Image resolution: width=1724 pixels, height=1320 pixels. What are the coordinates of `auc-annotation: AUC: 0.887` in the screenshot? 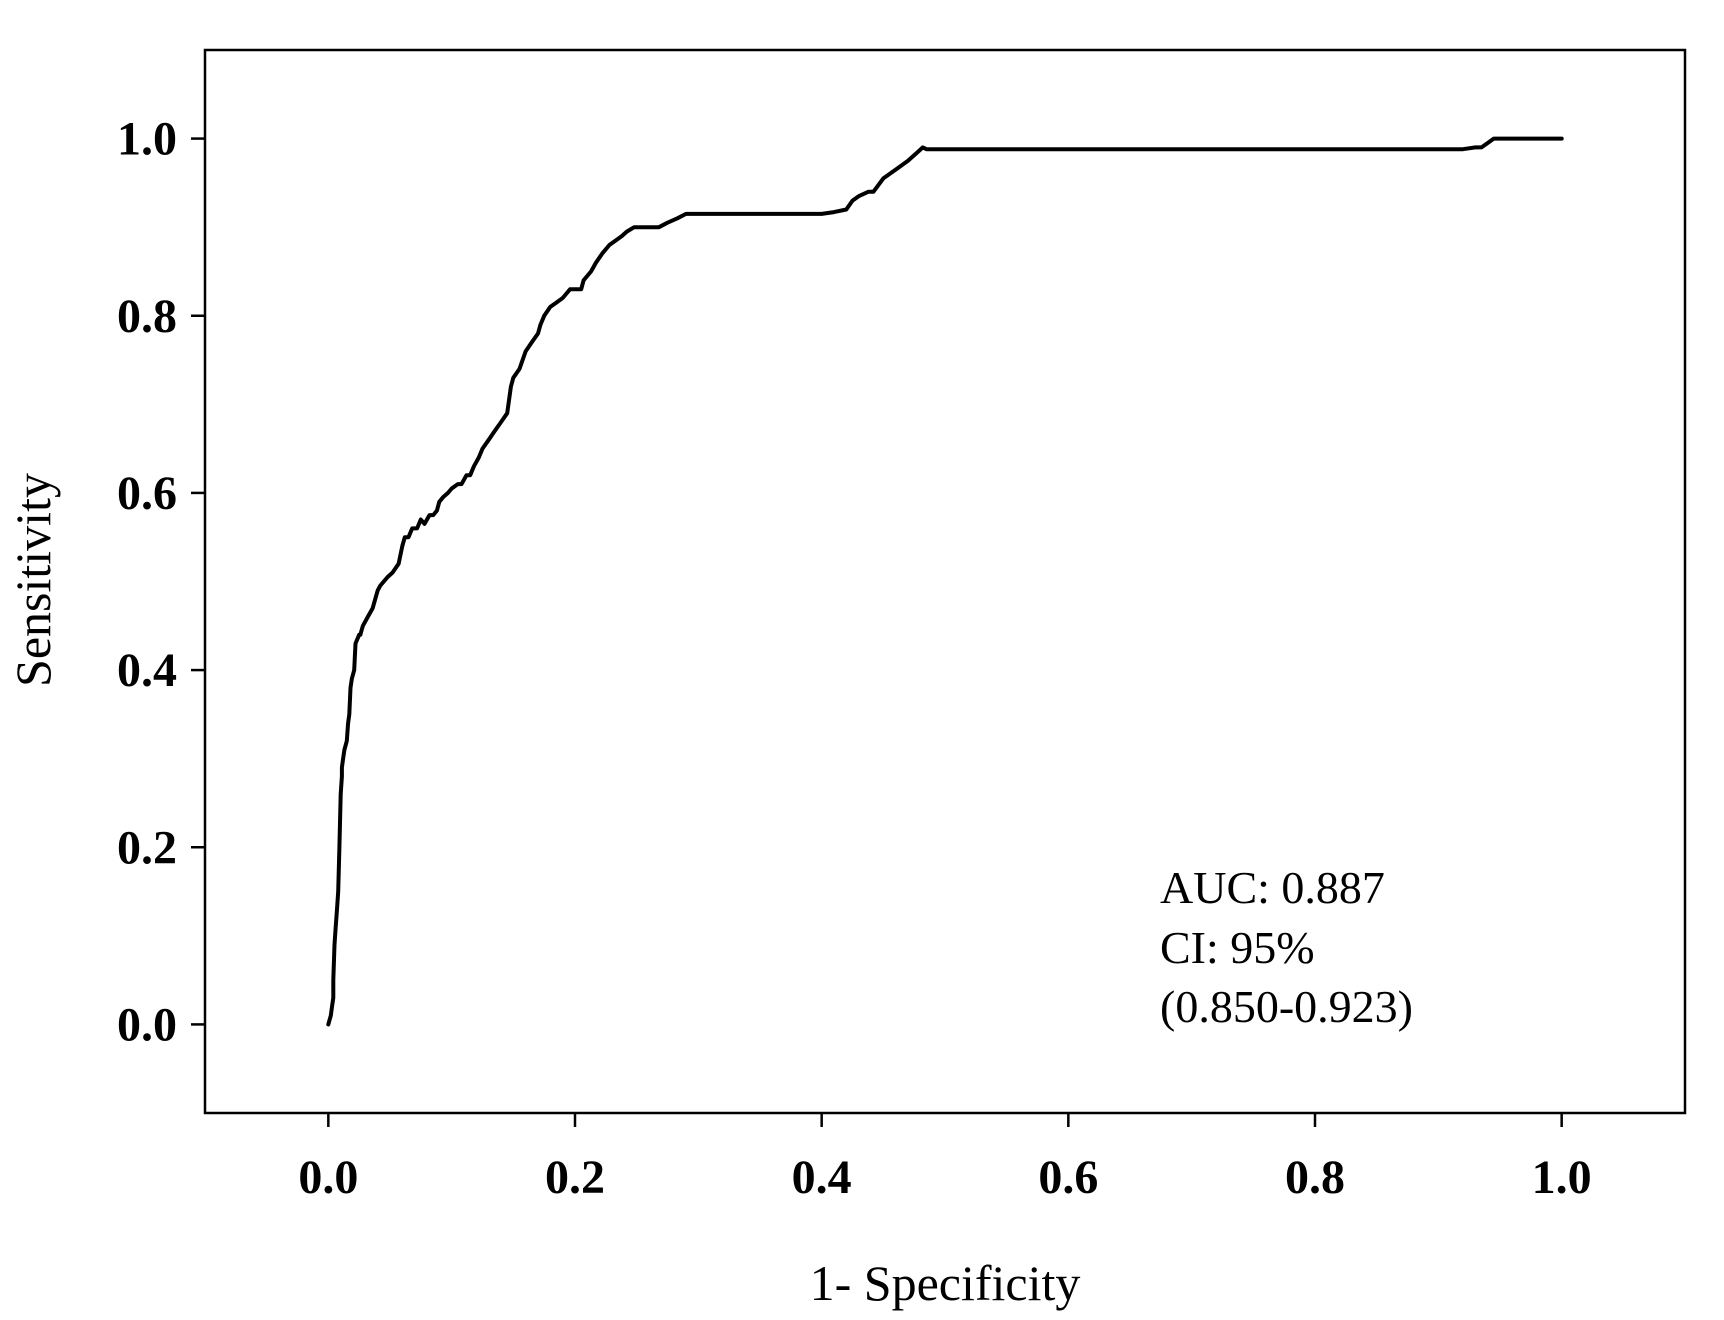 It's located at (1272, 887).